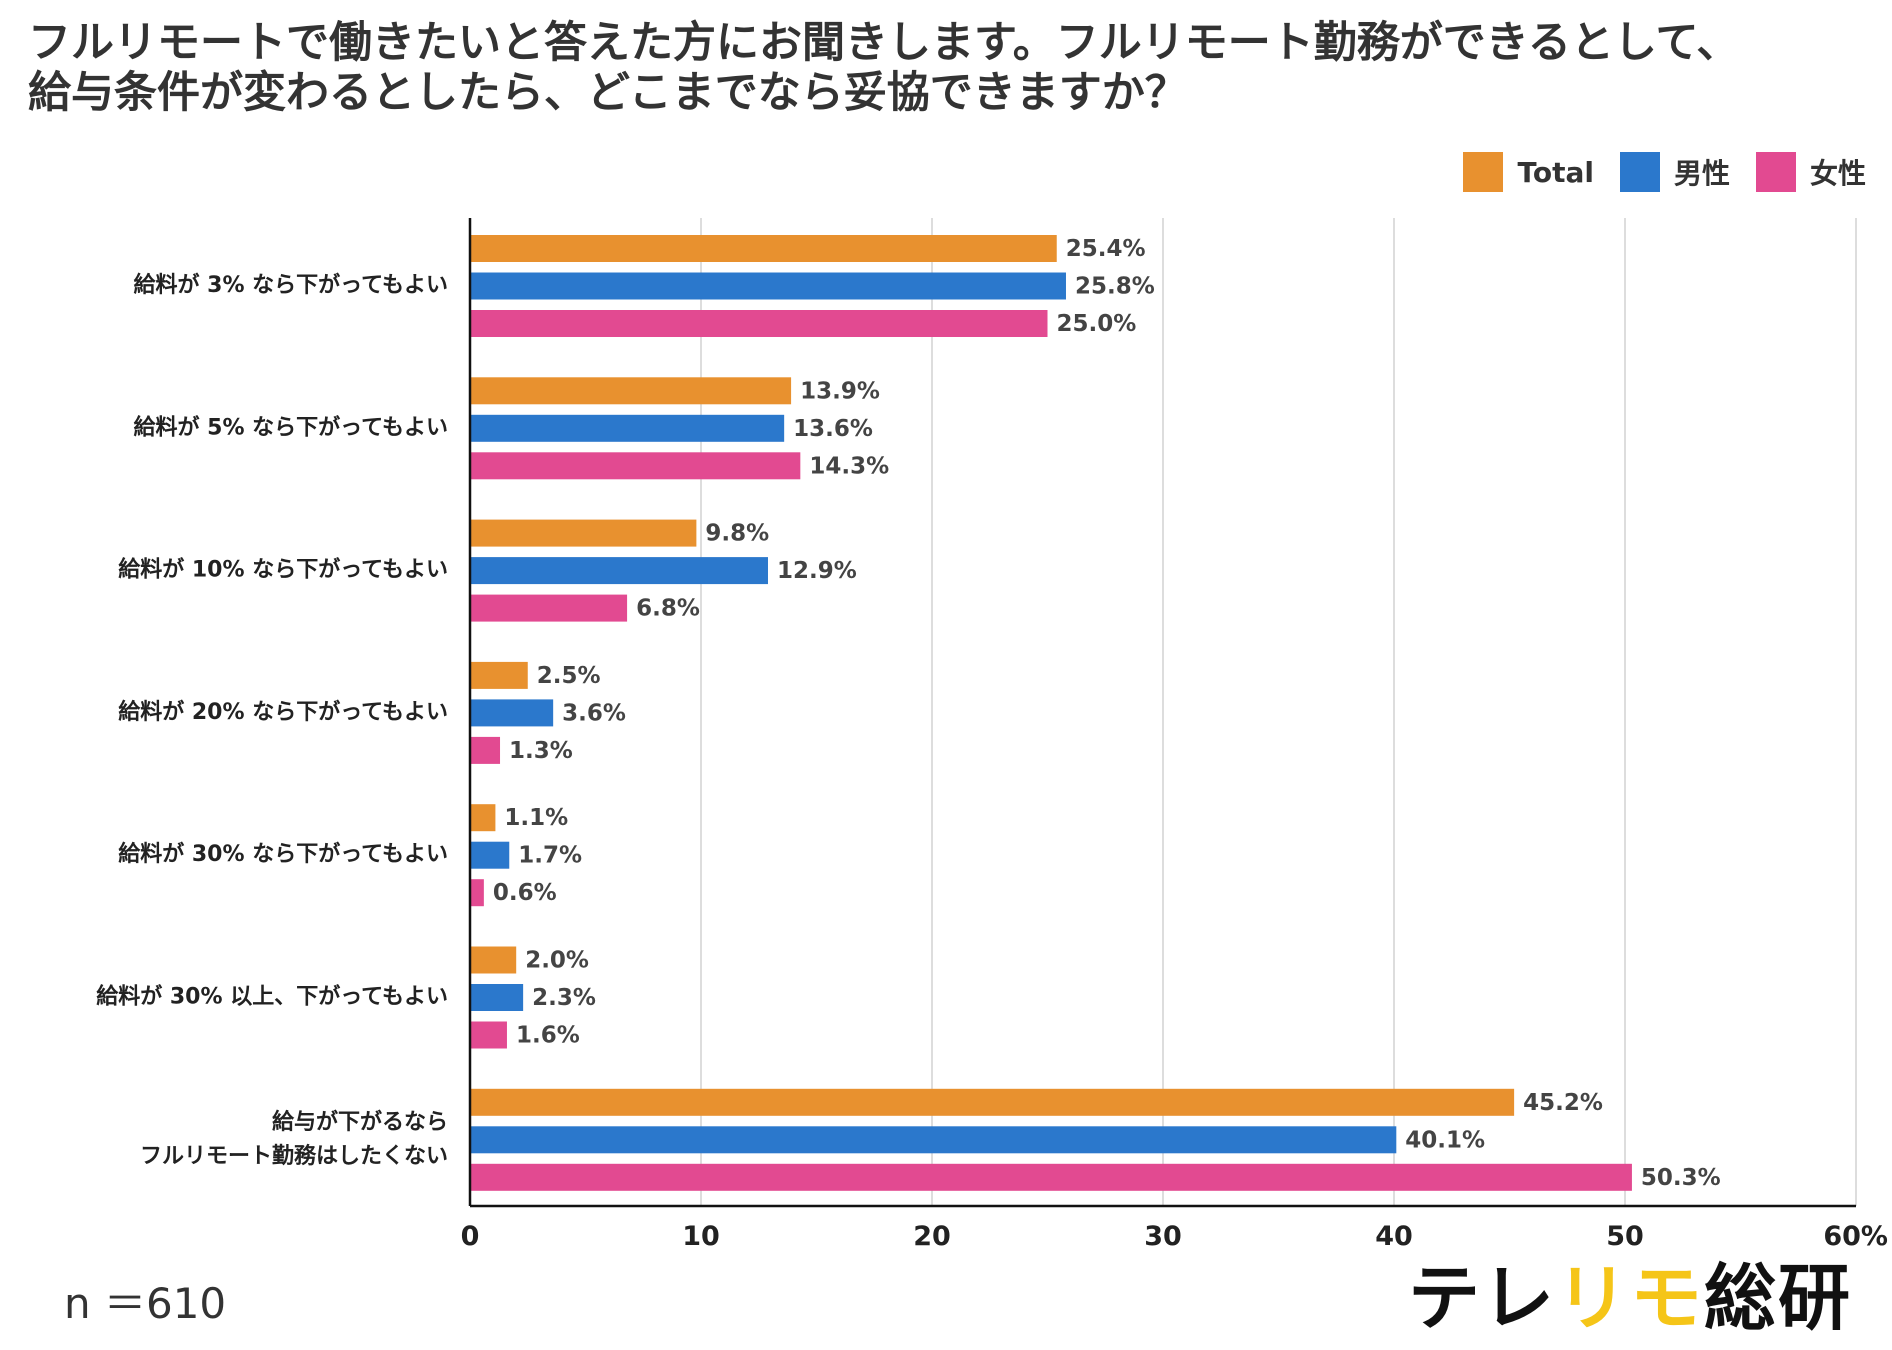  What do you see at coordinates (548, 1036) in the screenshot?
I see `data-label-female-6: 1.6%` at bounding box center [548, 1036].